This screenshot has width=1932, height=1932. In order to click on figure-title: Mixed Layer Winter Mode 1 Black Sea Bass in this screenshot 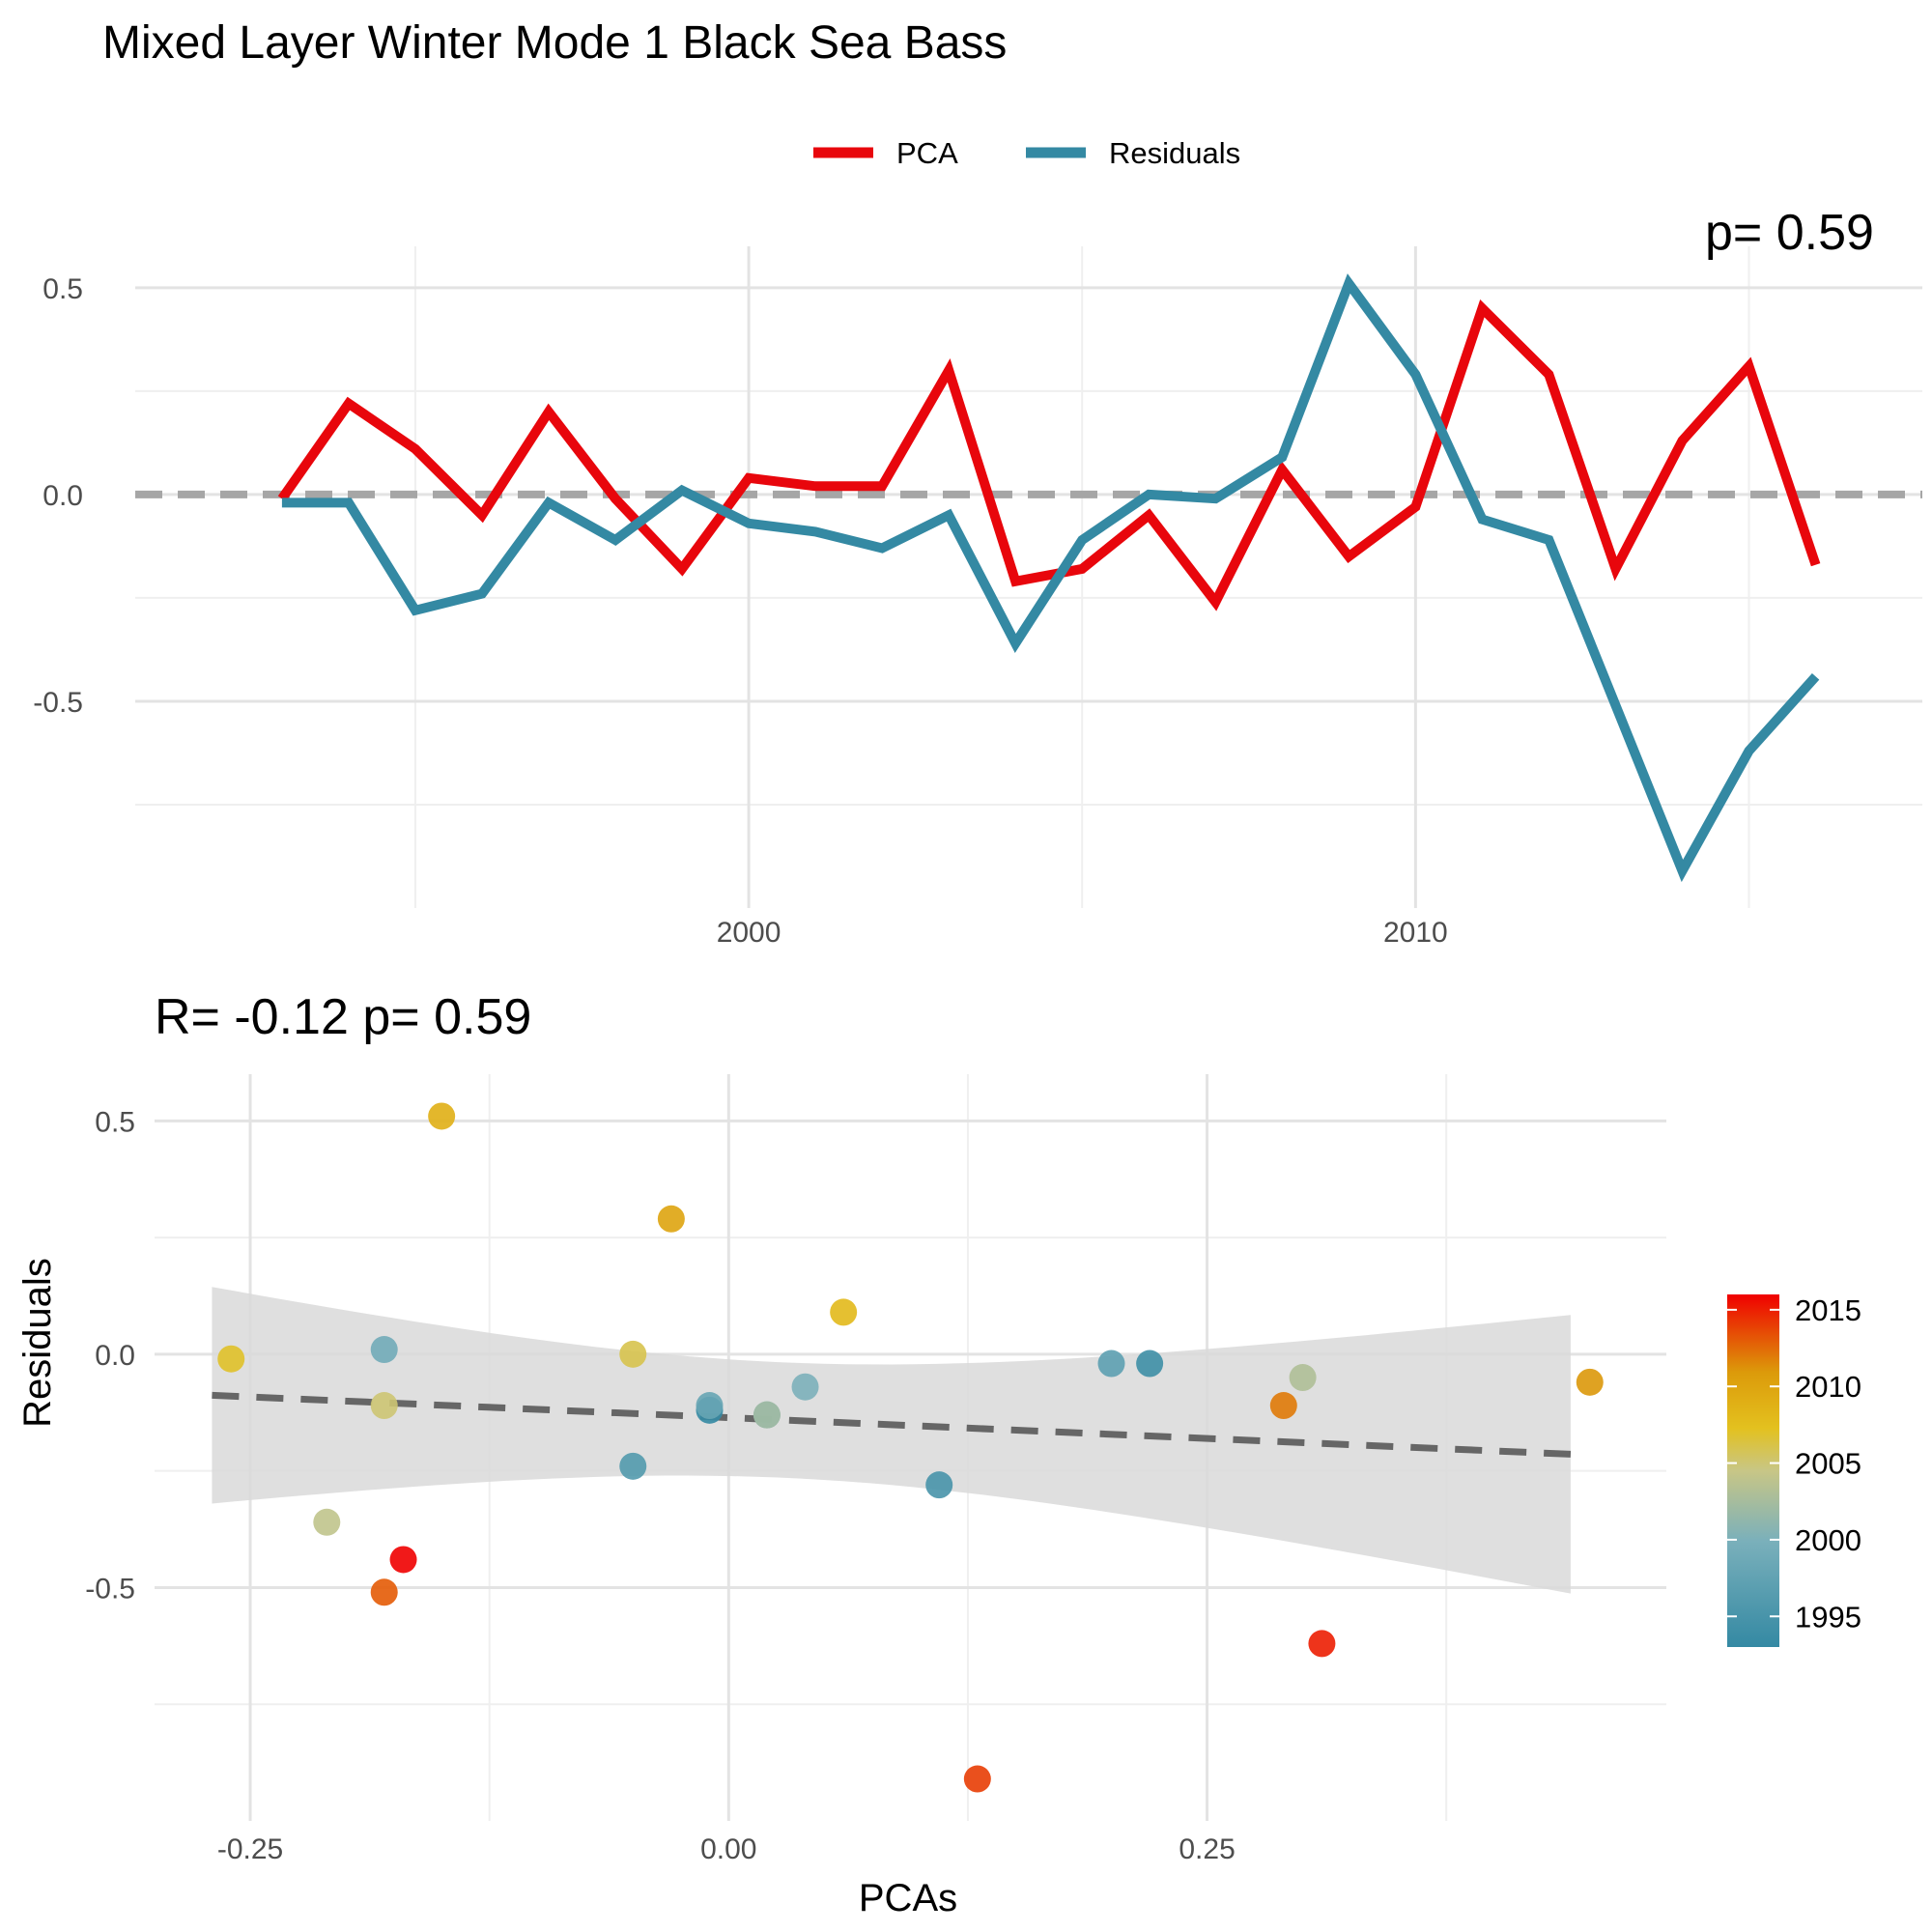, I will do `click(554, 43)`.